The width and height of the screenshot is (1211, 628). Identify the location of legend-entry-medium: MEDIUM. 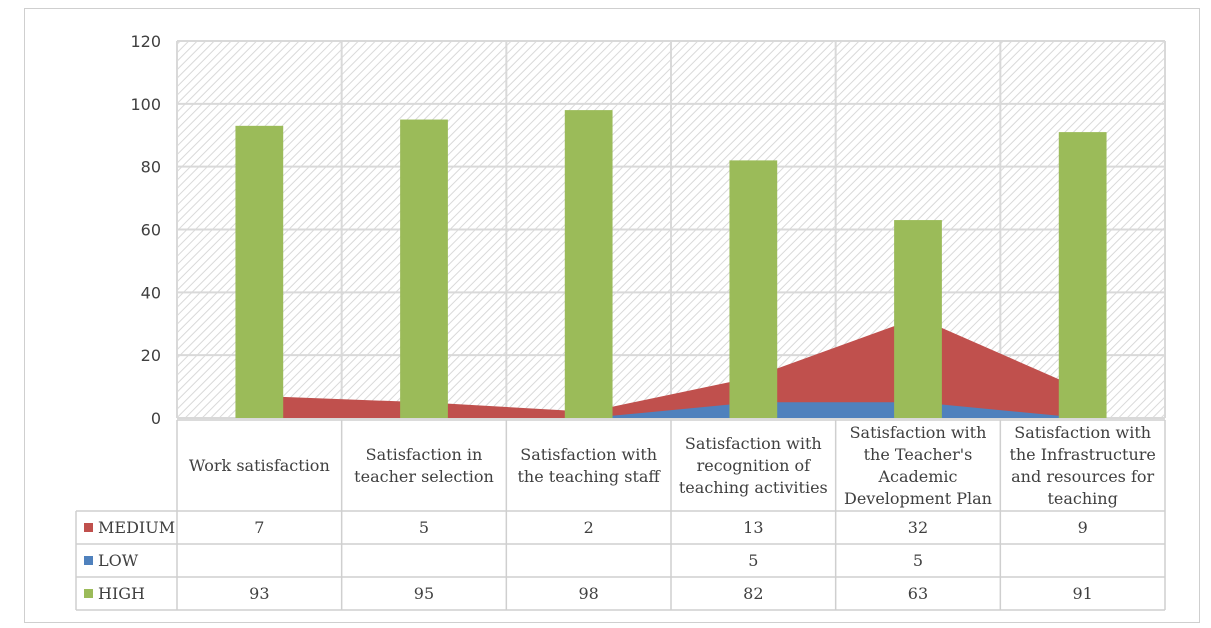
(126, 527).